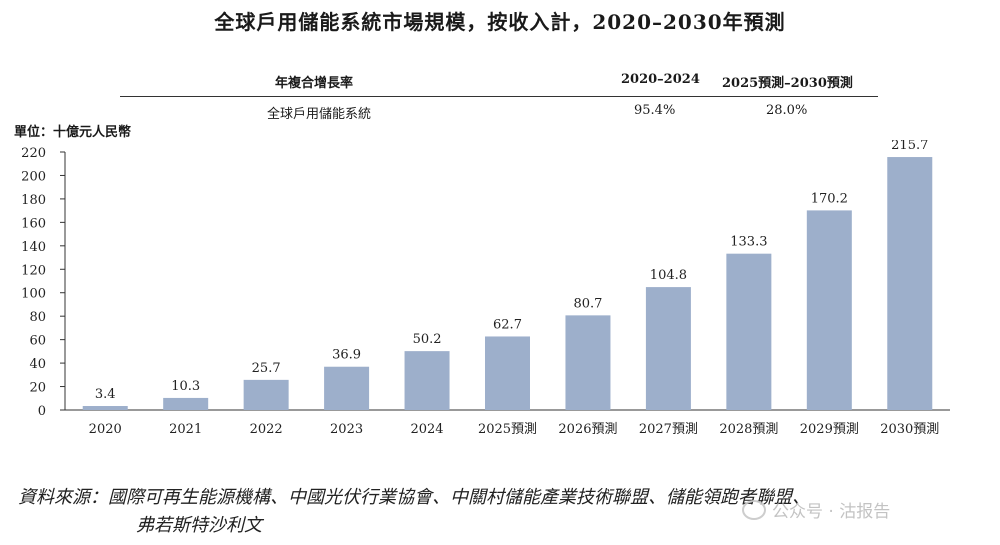  What do you see at coordinates (426, 429) in the screenshot?
I see `x-tick-label: 2024` at bounding box center [426, 429].